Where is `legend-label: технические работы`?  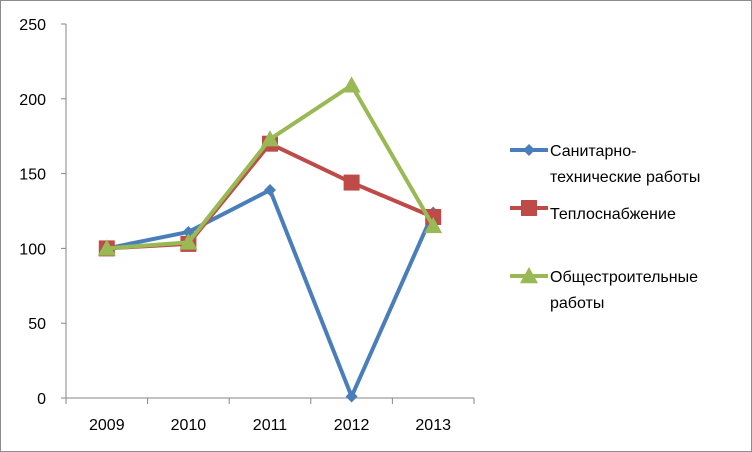 legend-label: технические работы is located at coordinates (625, 177).